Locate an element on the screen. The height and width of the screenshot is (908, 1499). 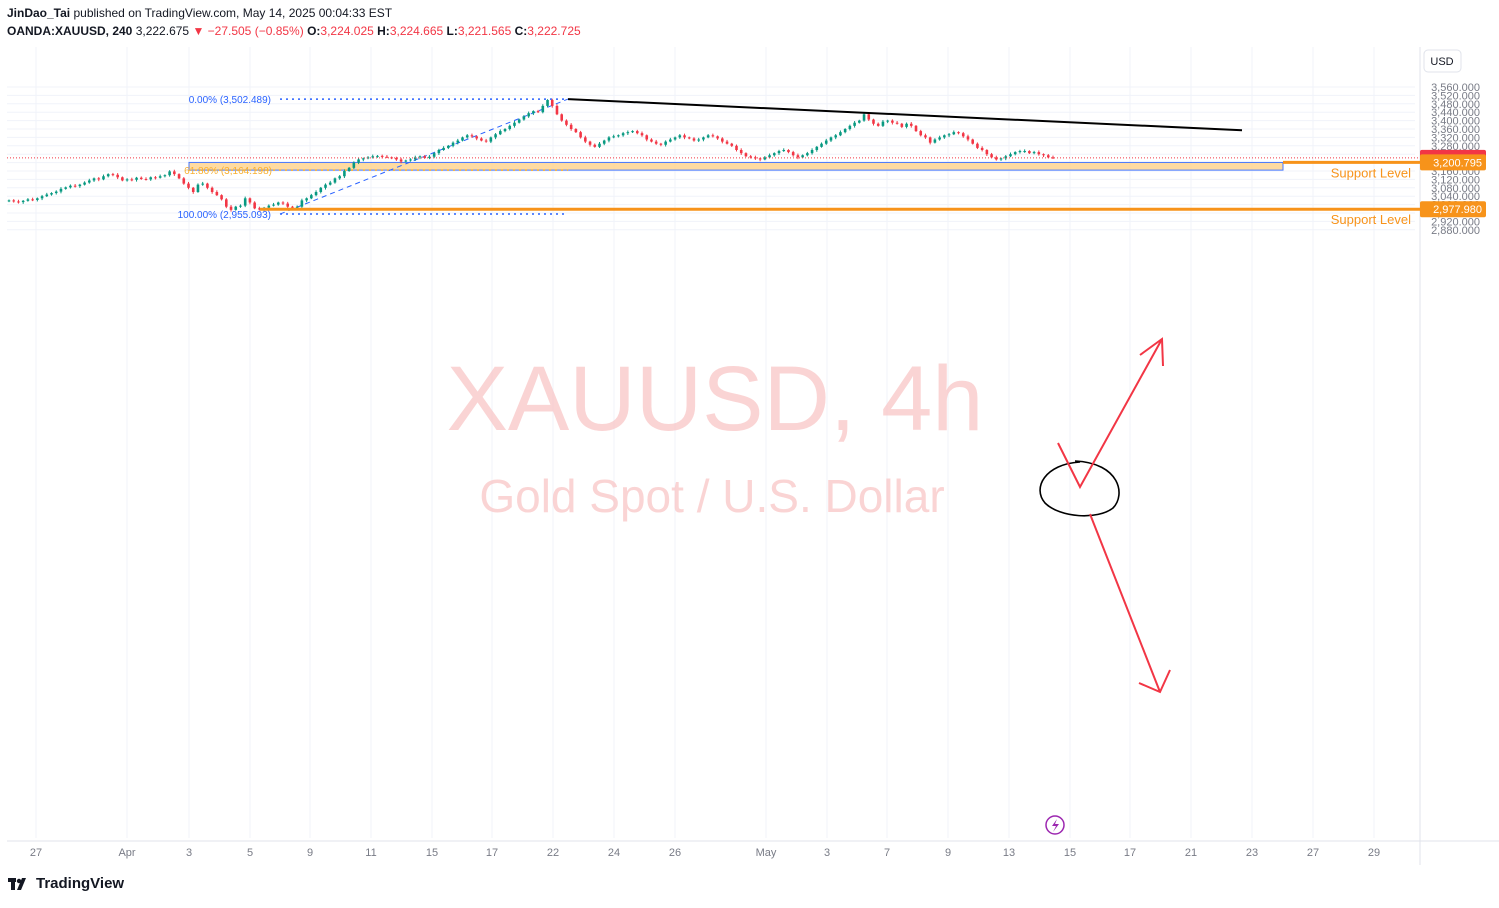
time-tick-label: 27 is located at coordinates (36, 853).